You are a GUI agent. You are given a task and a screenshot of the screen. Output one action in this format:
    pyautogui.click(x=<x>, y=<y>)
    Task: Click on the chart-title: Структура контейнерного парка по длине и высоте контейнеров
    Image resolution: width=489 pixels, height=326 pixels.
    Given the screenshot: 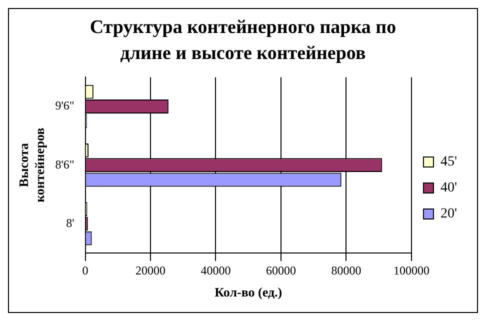 What is the action you would take?
    pyautogui.click(x=243, y=41)
    